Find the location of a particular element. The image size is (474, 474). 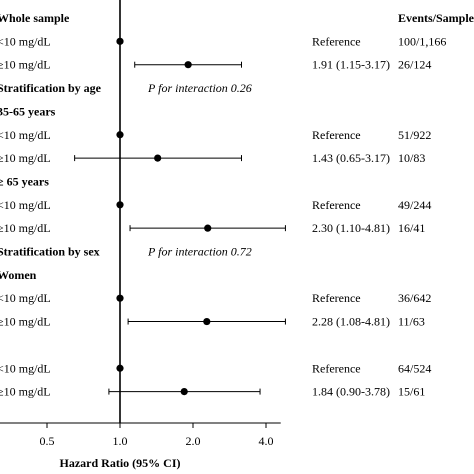

forest-row-data: ≥10 mg/dL 1.84 (0.90-3.78) 15/61 is located at coordinates (212, 392).